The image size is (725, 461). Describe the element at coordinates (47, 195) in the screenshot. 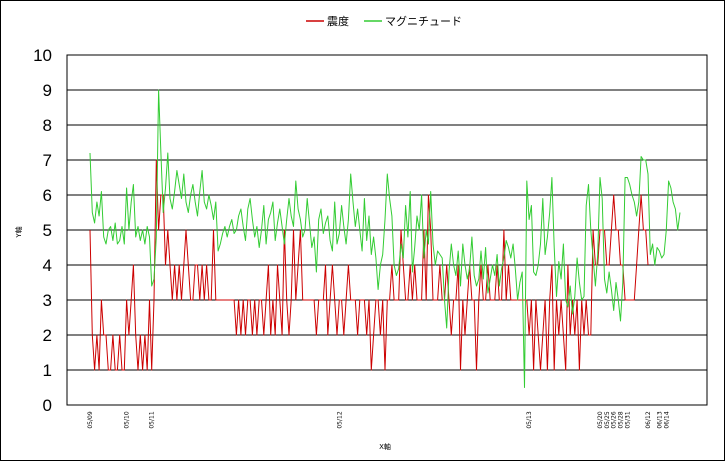

I see `y-tick-label: 6` at that location.